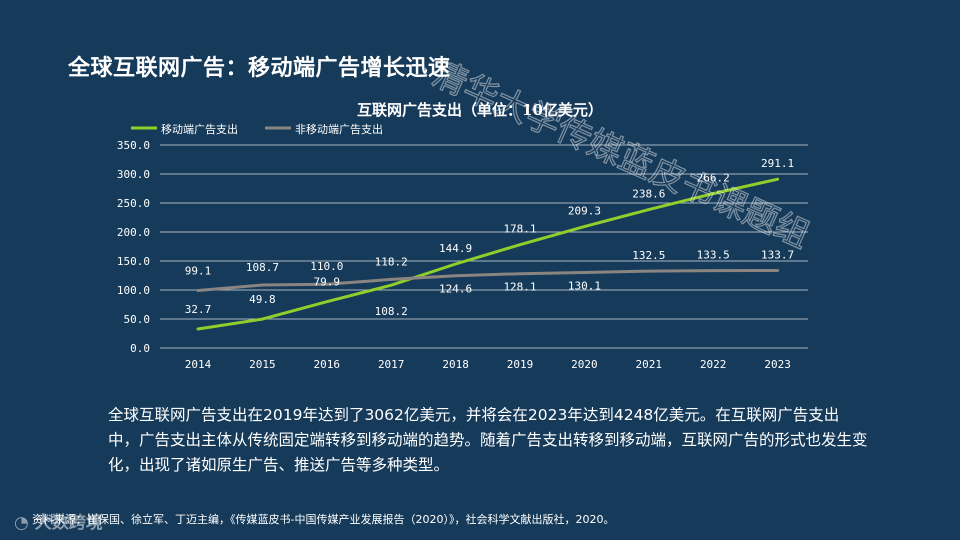  I want to click on data-label-mobile-2022: 266.2, so click(713, 178).